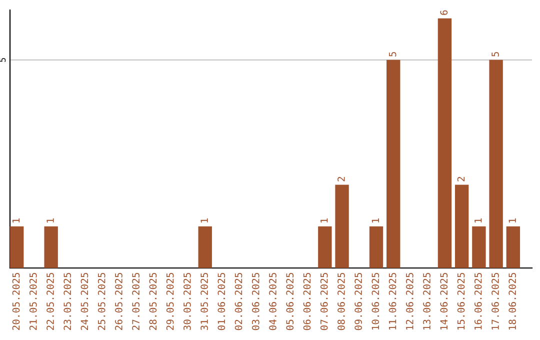  I want to click on x-tick-label: 08.06.2025, so click(341, 301).